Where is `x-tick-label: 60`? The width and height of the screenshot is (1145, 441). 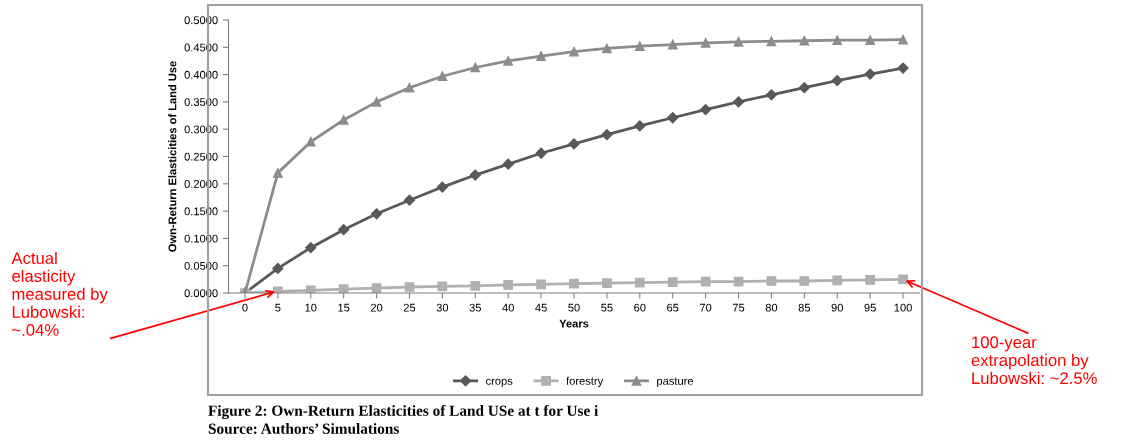 x-tick-label: 60 is located at coordinates (640, 307).